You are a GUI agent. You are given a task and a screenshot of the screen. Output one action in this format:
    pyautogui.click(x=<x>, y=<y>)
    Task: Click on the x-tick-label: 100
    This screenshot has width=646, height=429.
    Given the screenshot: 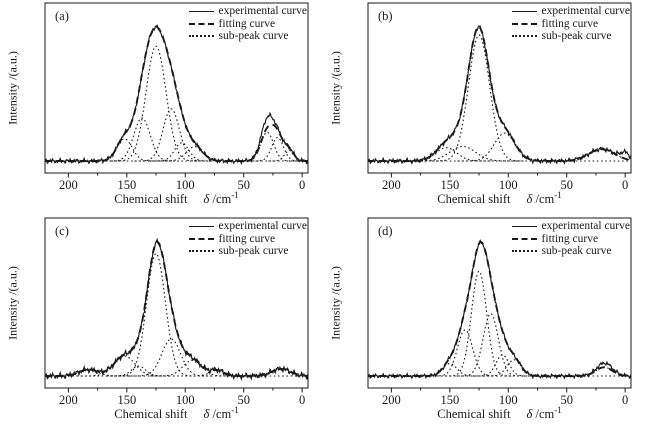 What is the action you would take?
    pyautogui.click(x=185, y=185)
    